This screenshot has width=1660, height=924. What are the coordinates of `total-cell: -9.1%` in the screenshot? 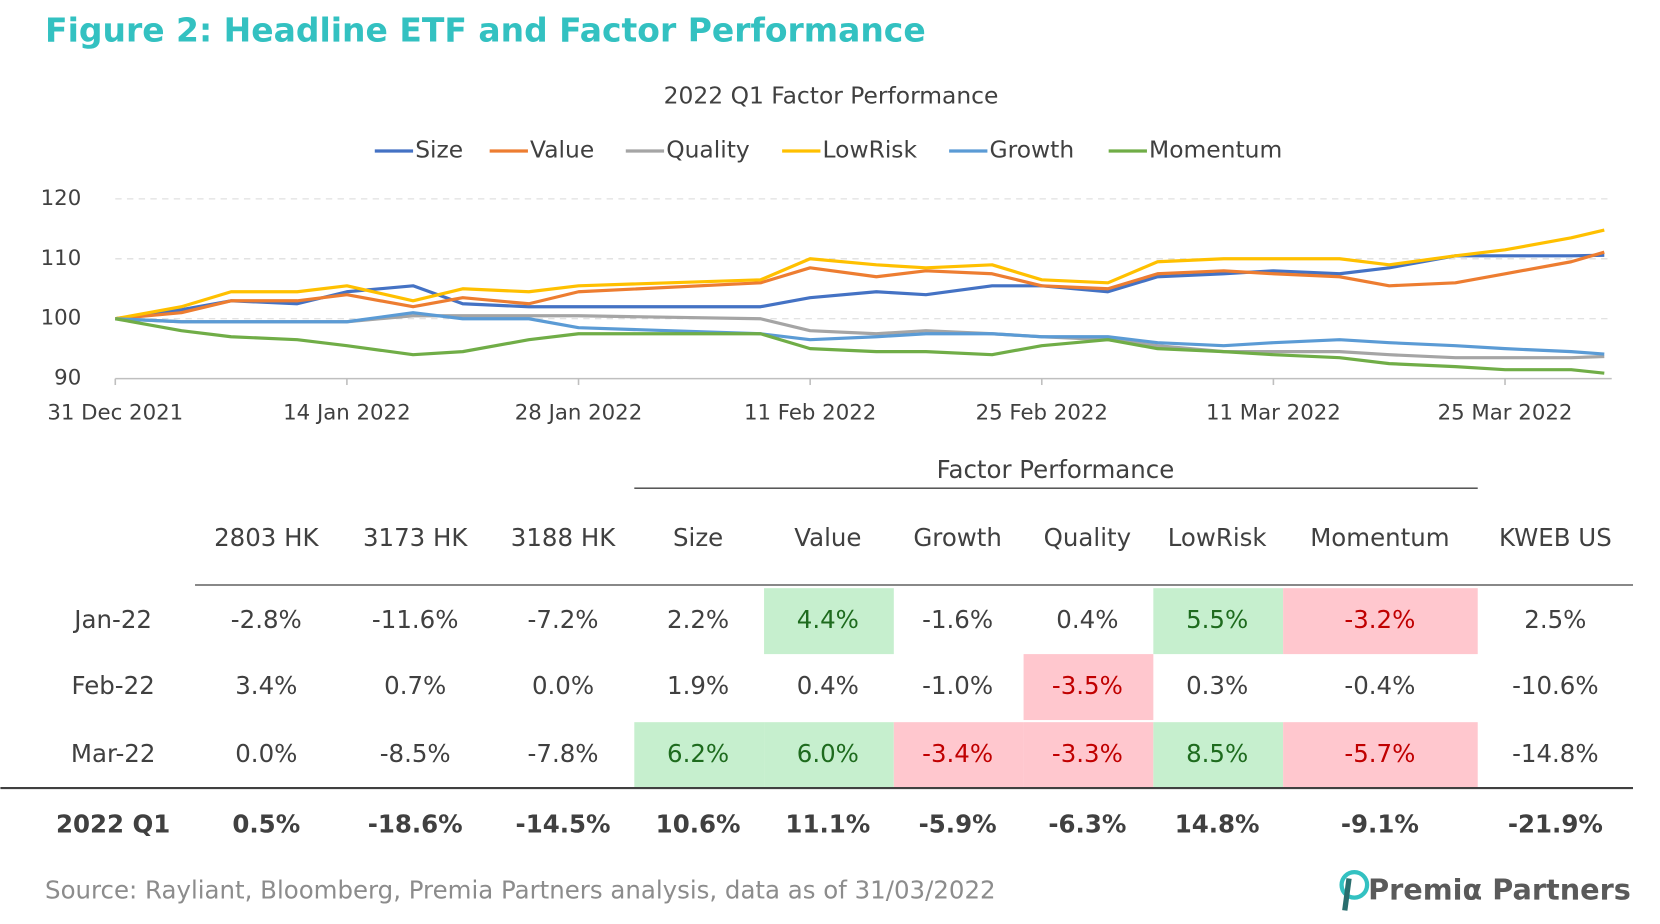 It's located at (1380, 823).